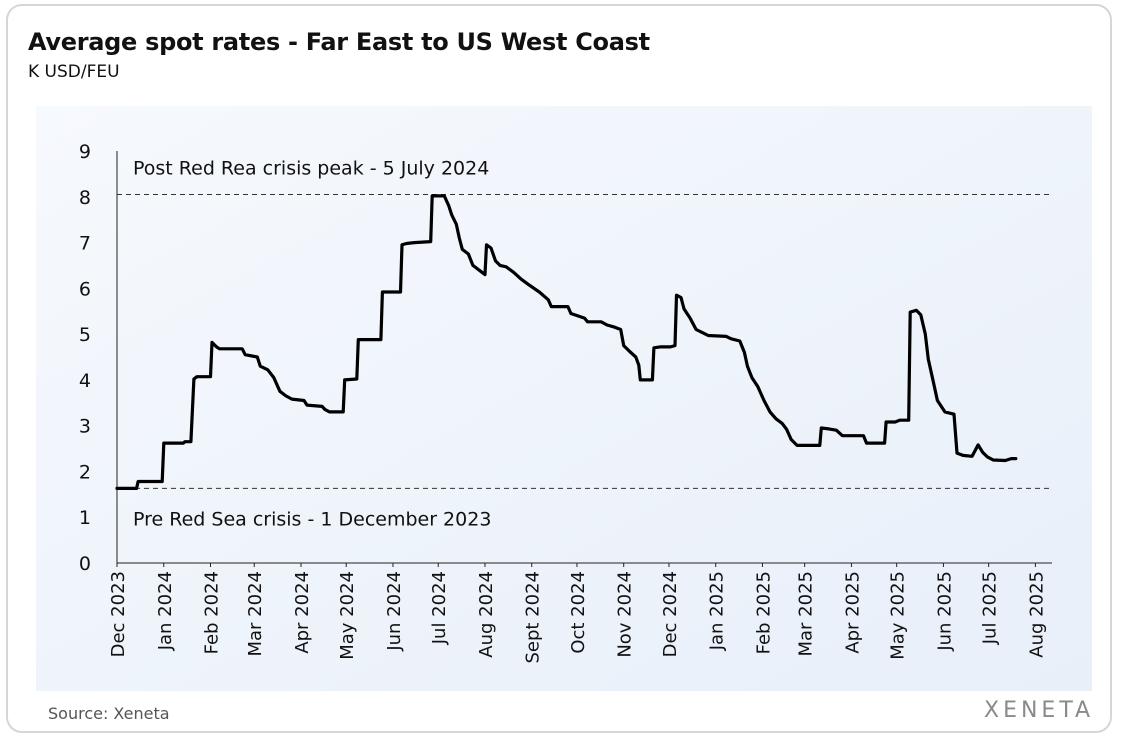 This screenshot has width=1124, height=741. I want to click on x-tick-label: Oct 2024, so click(578, 612).